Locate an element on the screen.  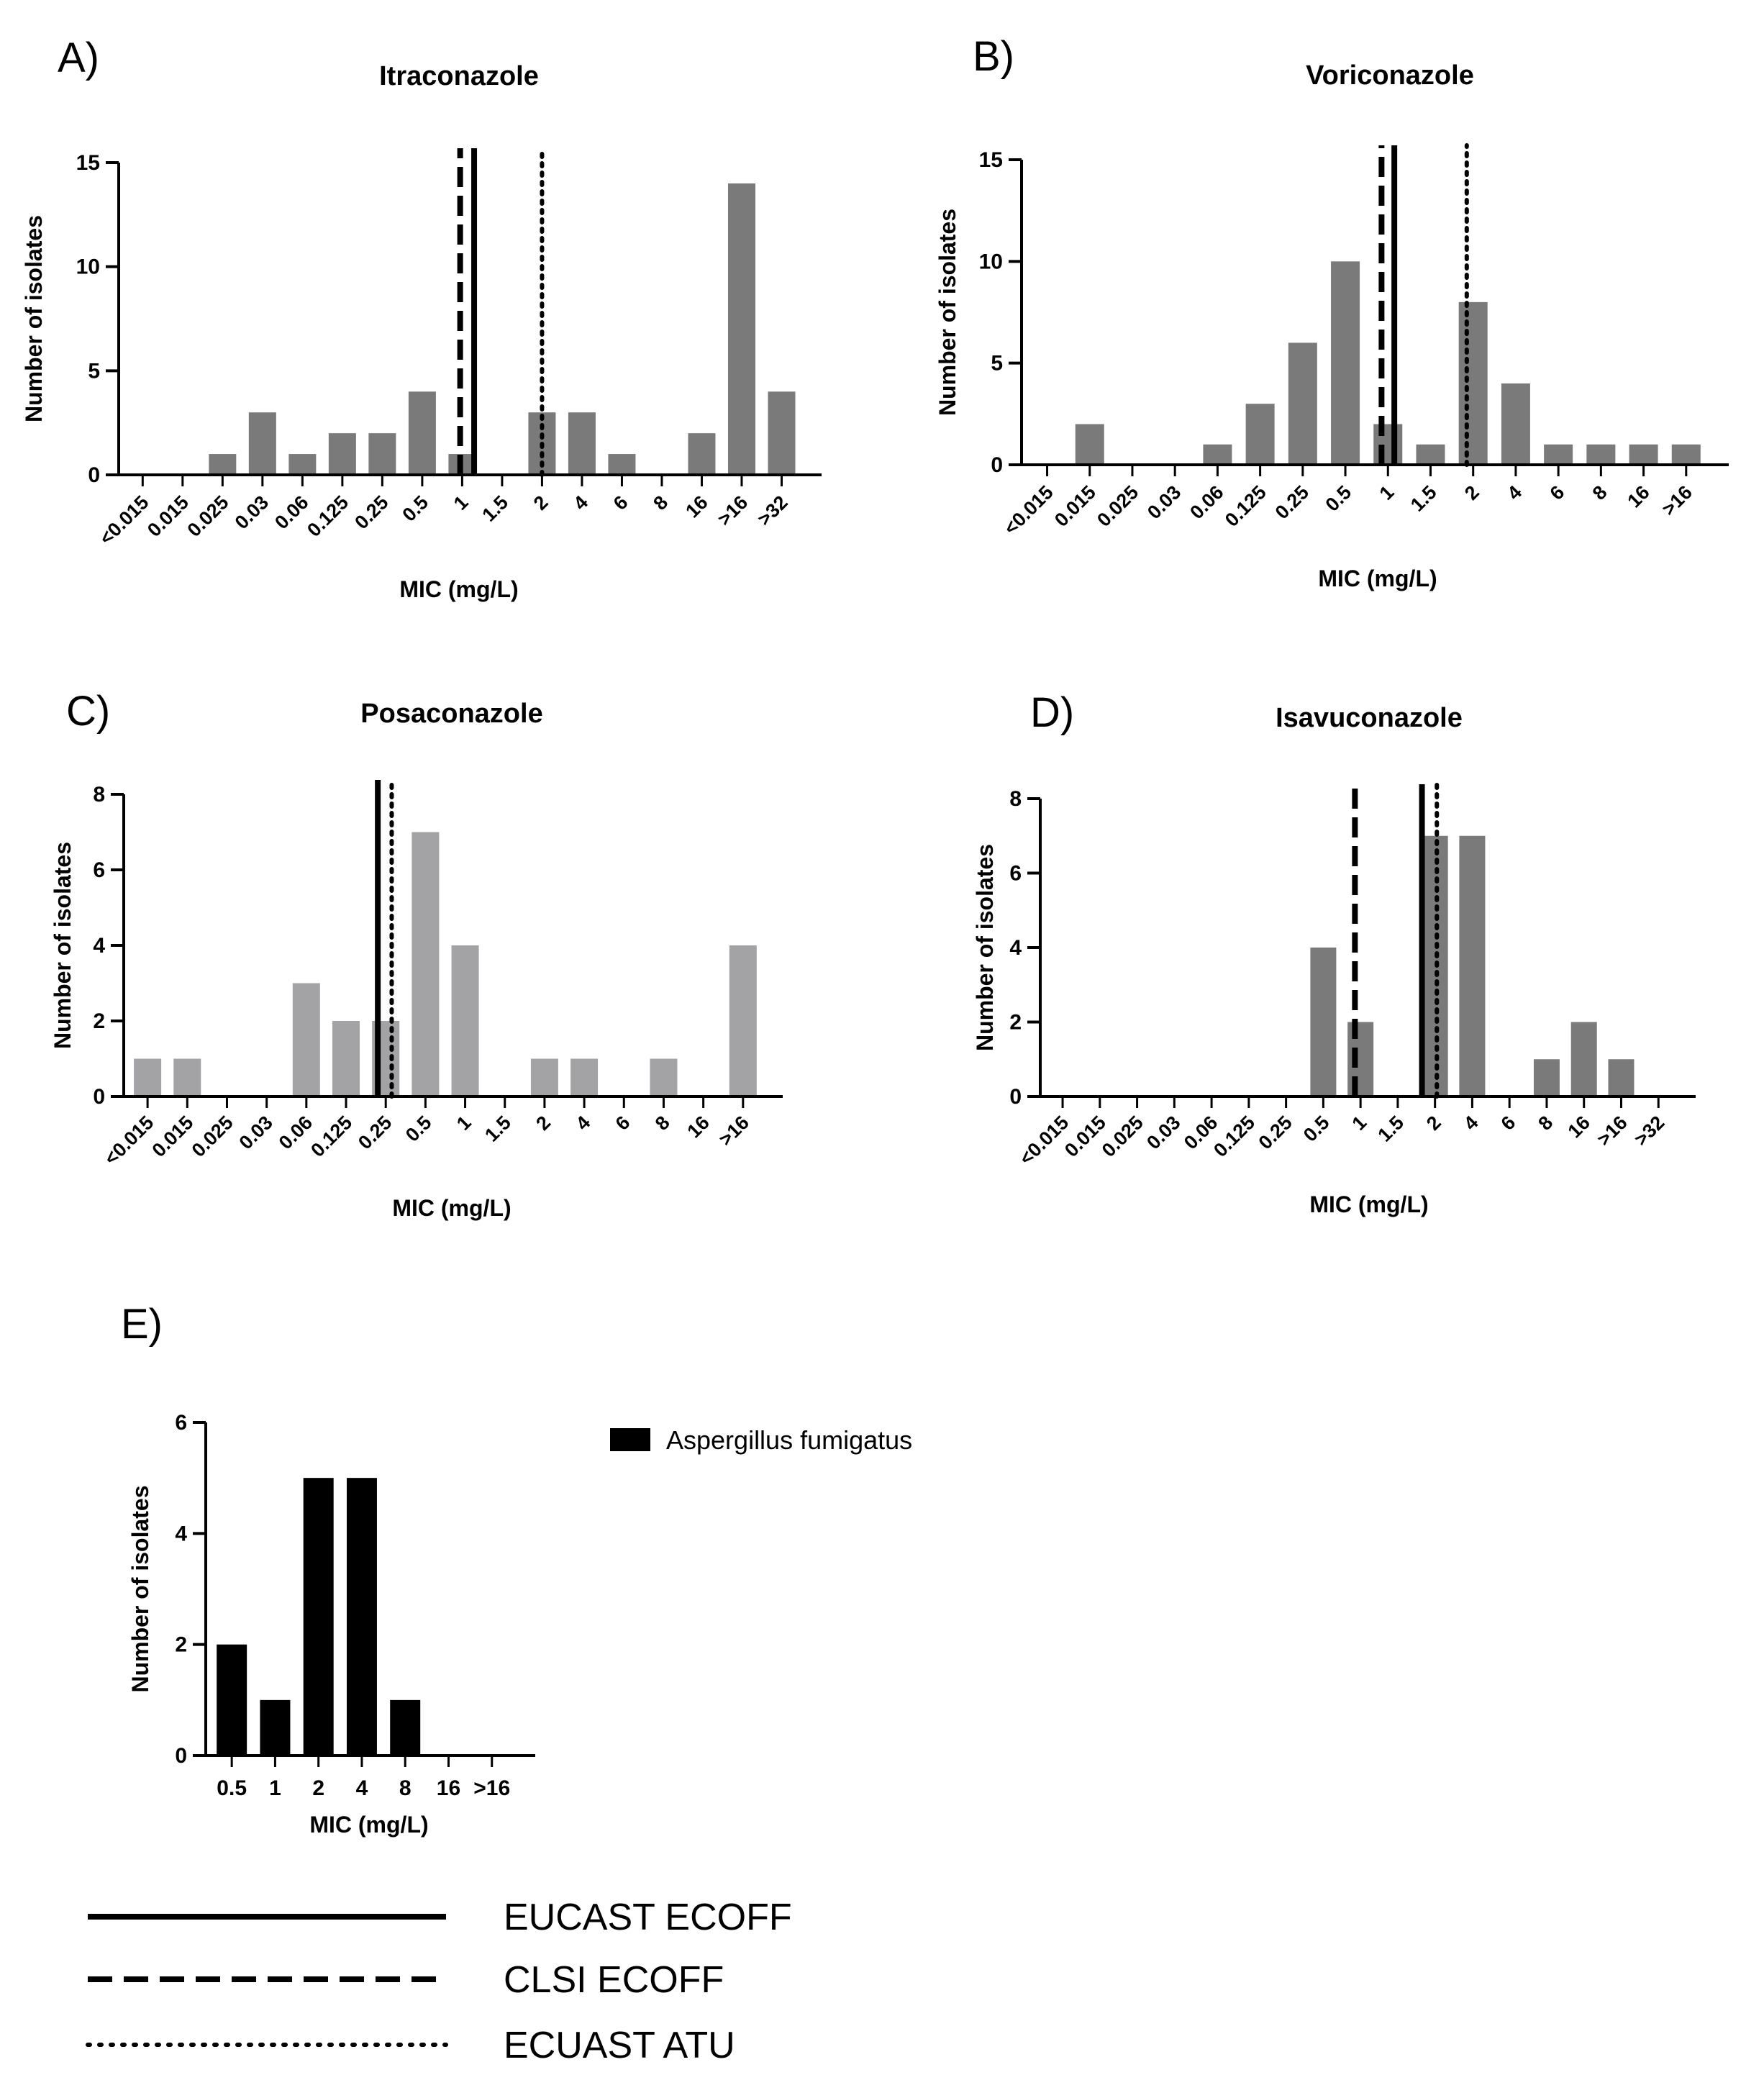
x-axis-title: MIC (mg/L) is located at coordinates (1368, 1204).